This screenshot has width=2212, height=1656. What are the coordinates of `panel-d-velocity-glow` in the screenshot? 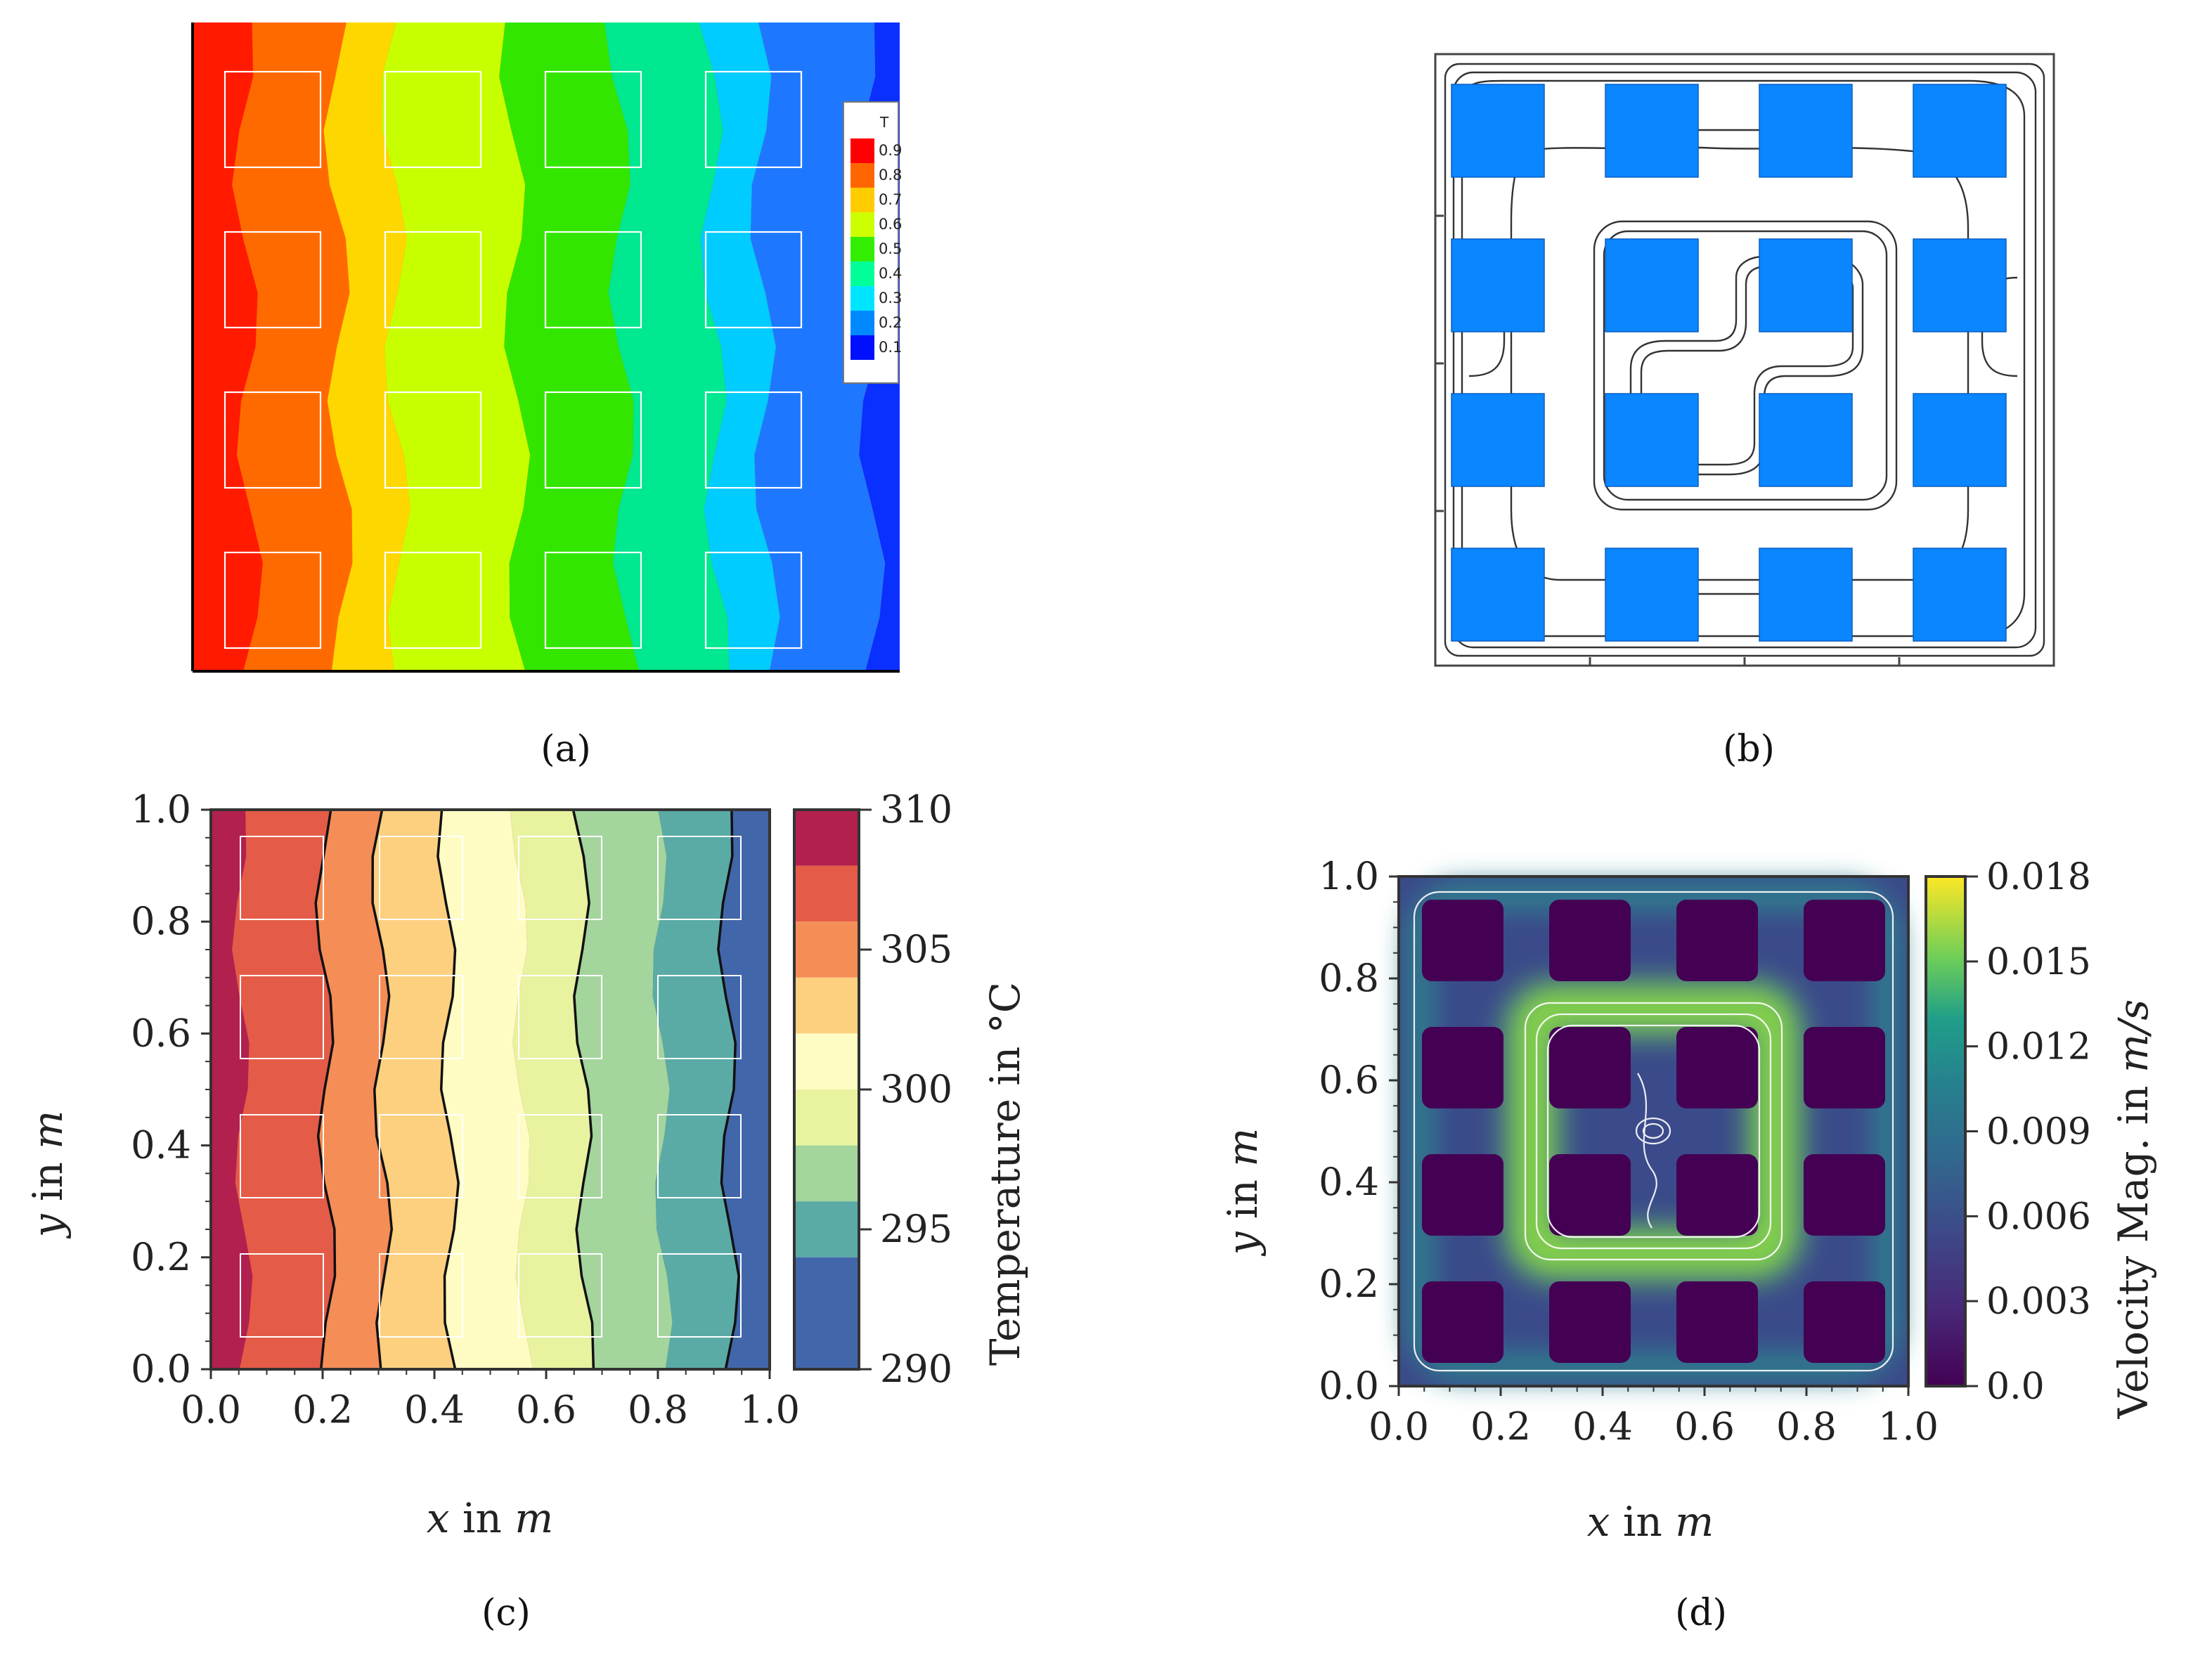 It's located at (1653, 1131).